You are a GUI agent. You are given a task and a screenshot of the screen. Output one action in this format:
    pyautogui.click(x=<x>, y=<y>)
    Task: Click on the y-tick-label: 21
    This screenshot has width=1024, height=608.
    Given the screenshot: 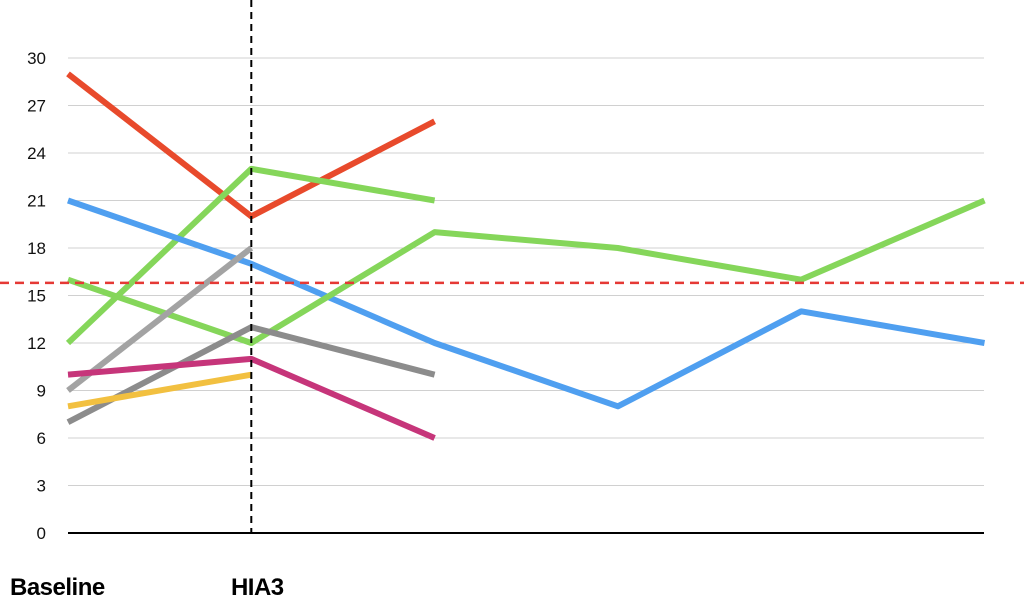 What is the action you would take?
    pyautogui.click(x=36, y=201)
    